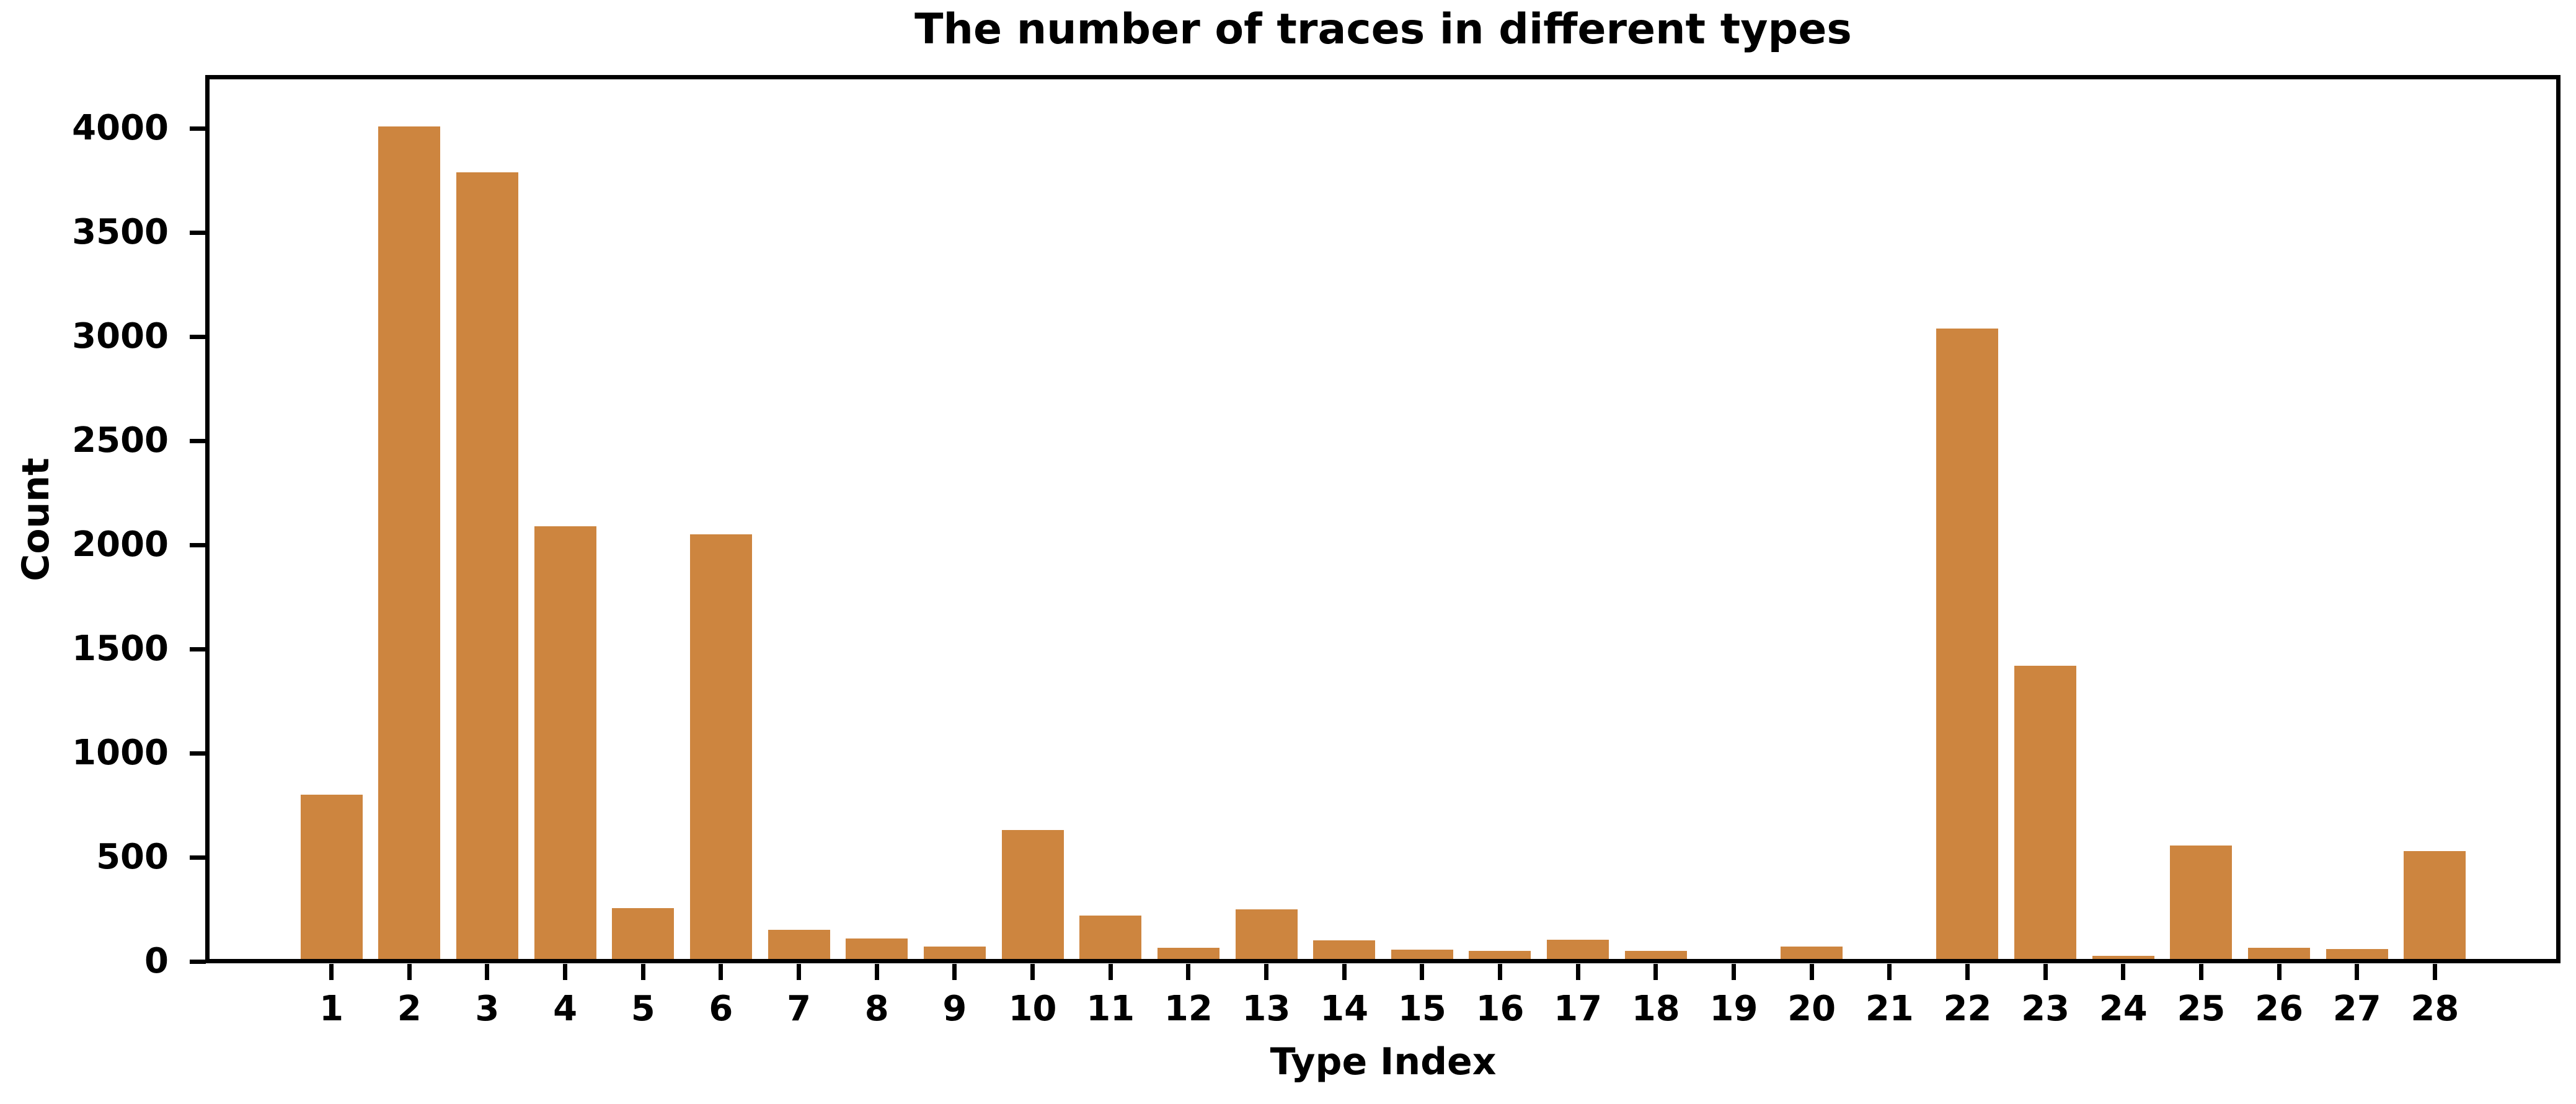 The width and height of the screenshot is (2576, 1104). I want to click on x-tick-label: 15, so click(1421, 1009).